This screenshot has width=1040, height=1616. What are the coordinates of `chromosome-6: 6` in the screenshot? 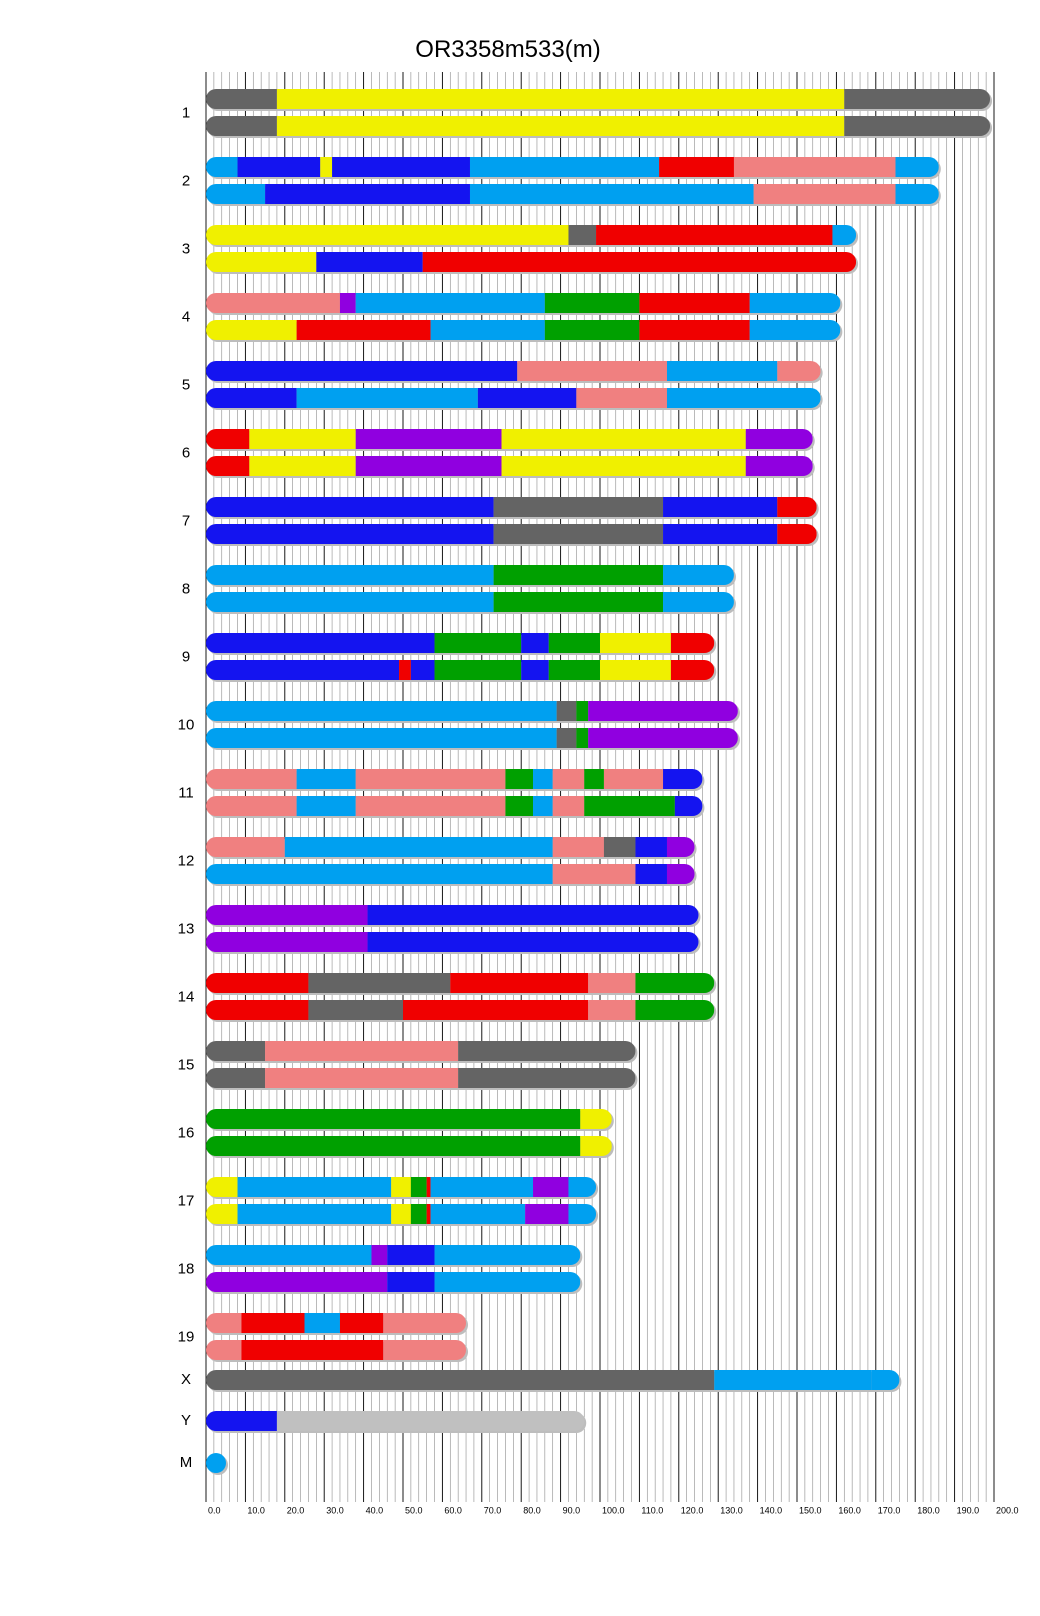 It's located at (498, 453).